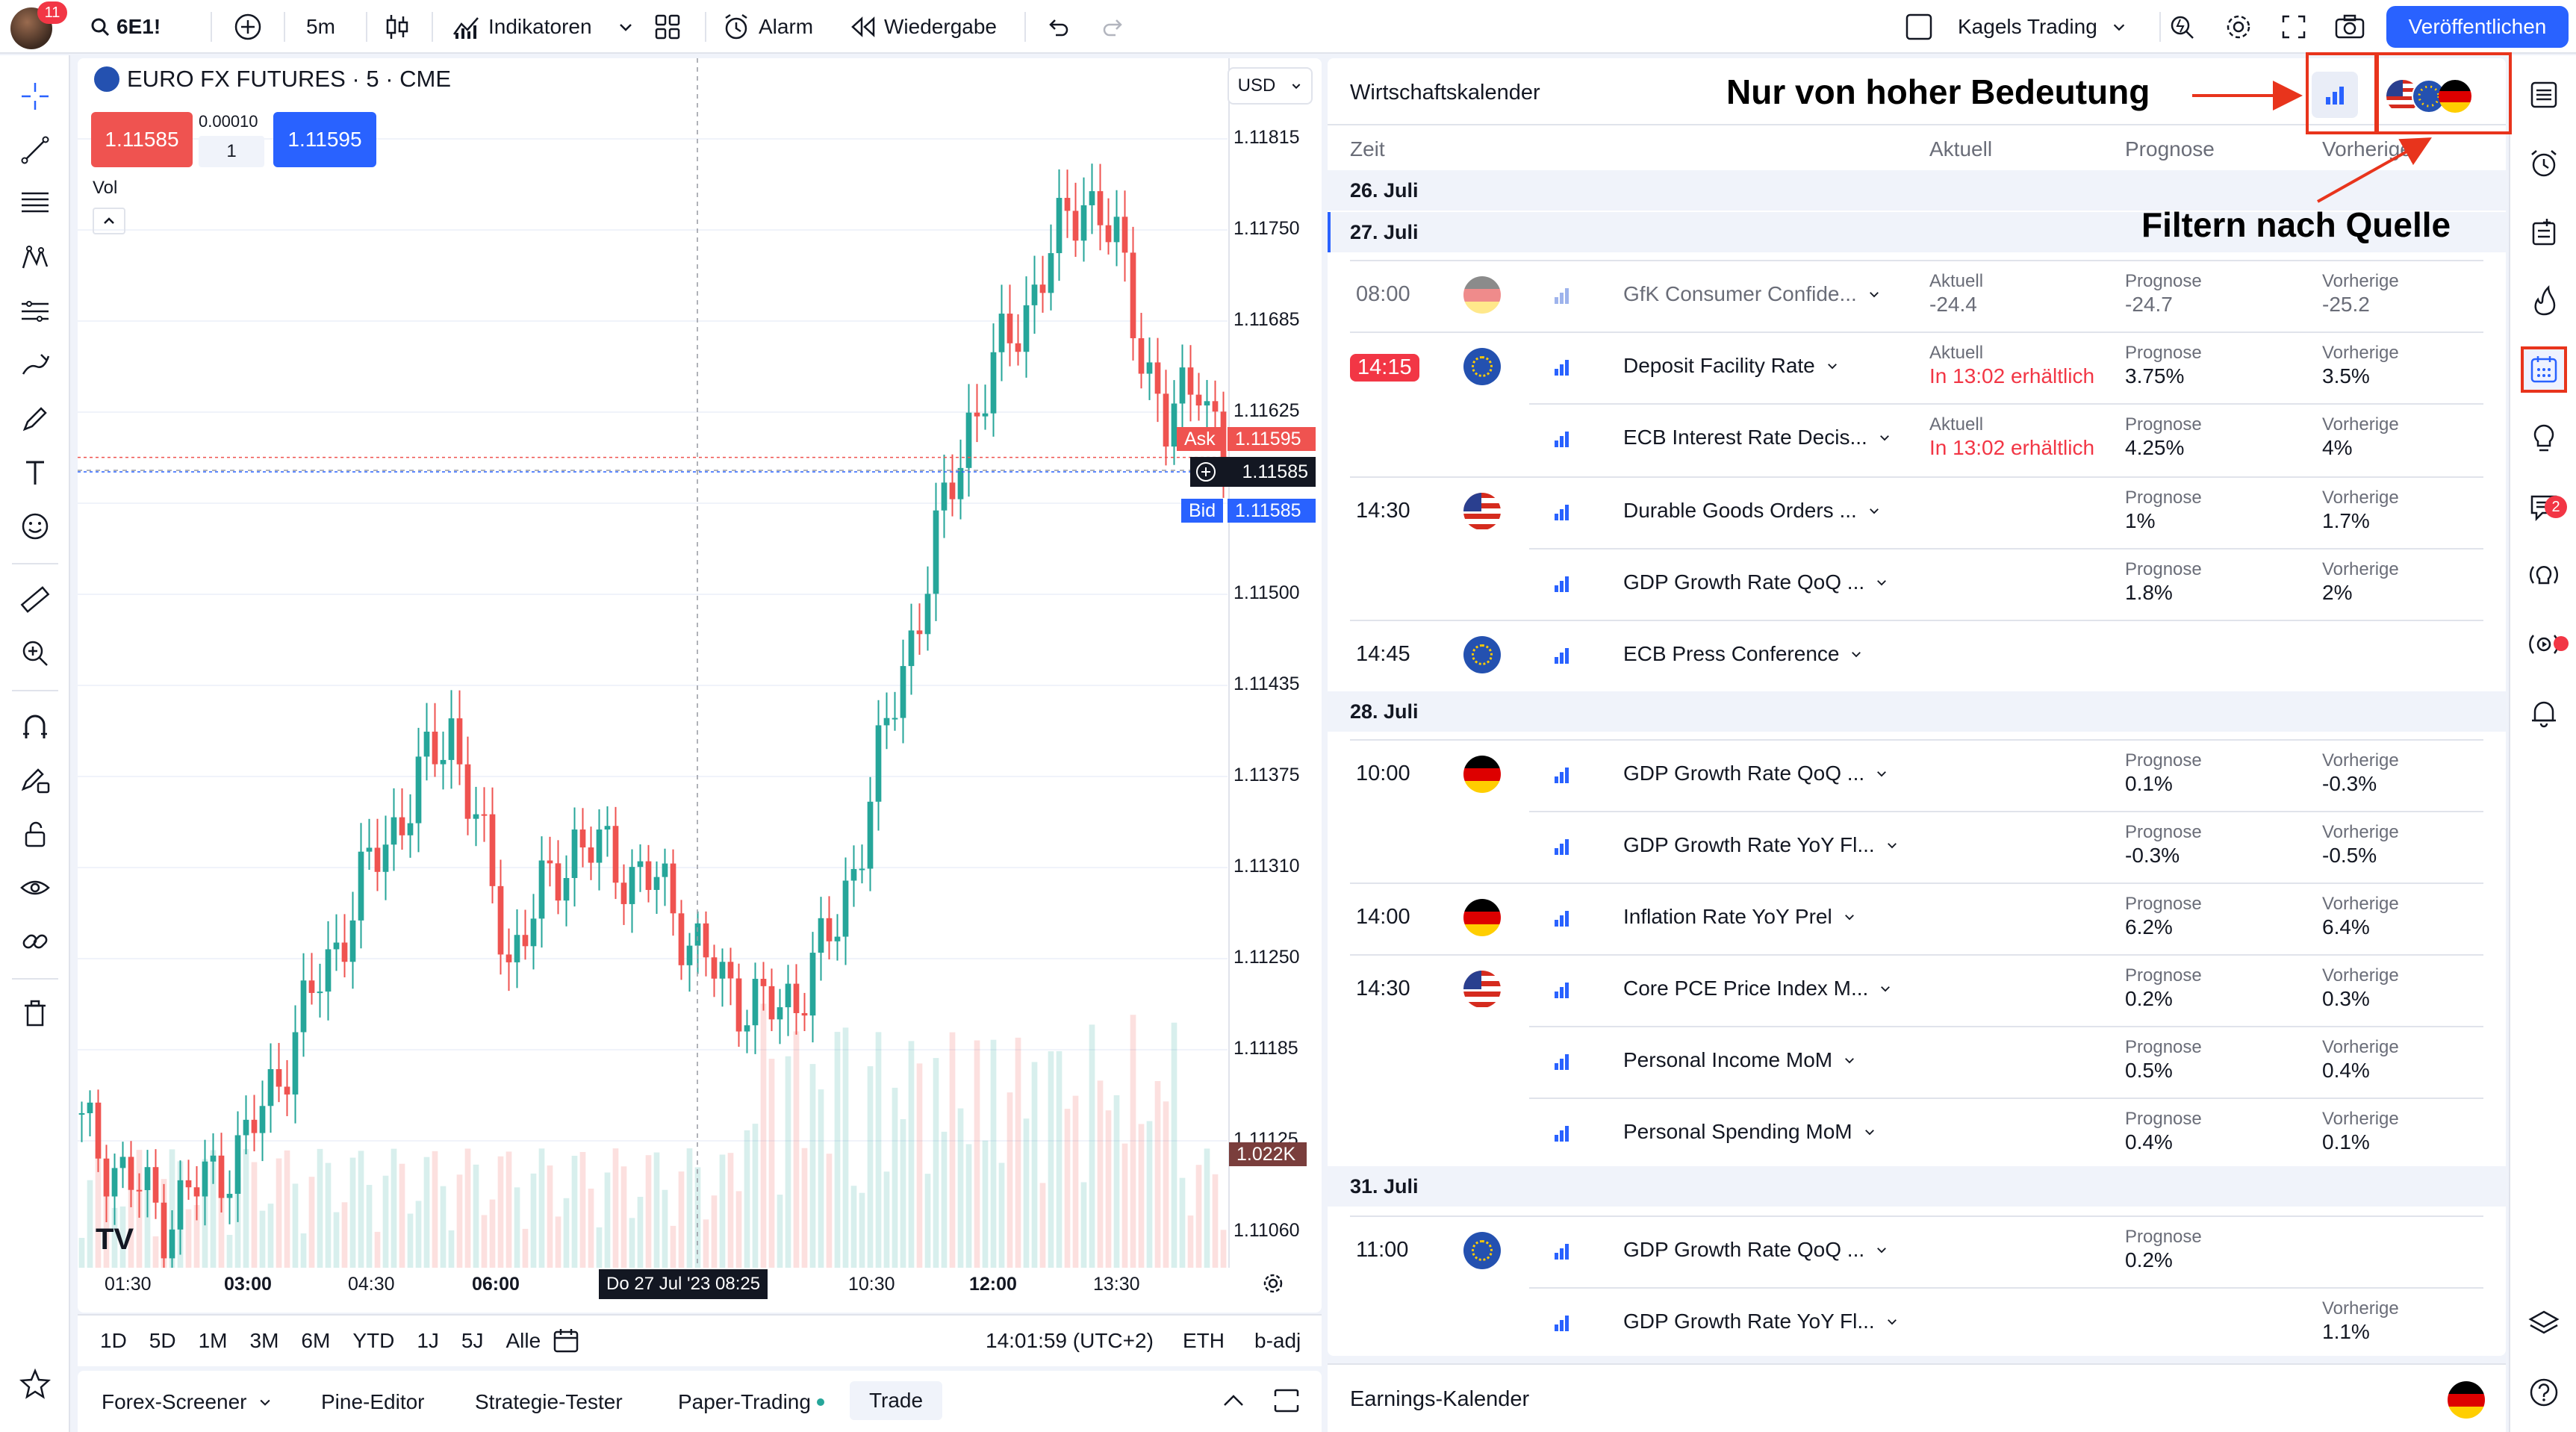 The height and width of the screenshot is (1432, 2576). What do you see at coordinates (767, 27) in the screenshot?
I see `alert-button: Alarm` at bounding box center [767, 27].